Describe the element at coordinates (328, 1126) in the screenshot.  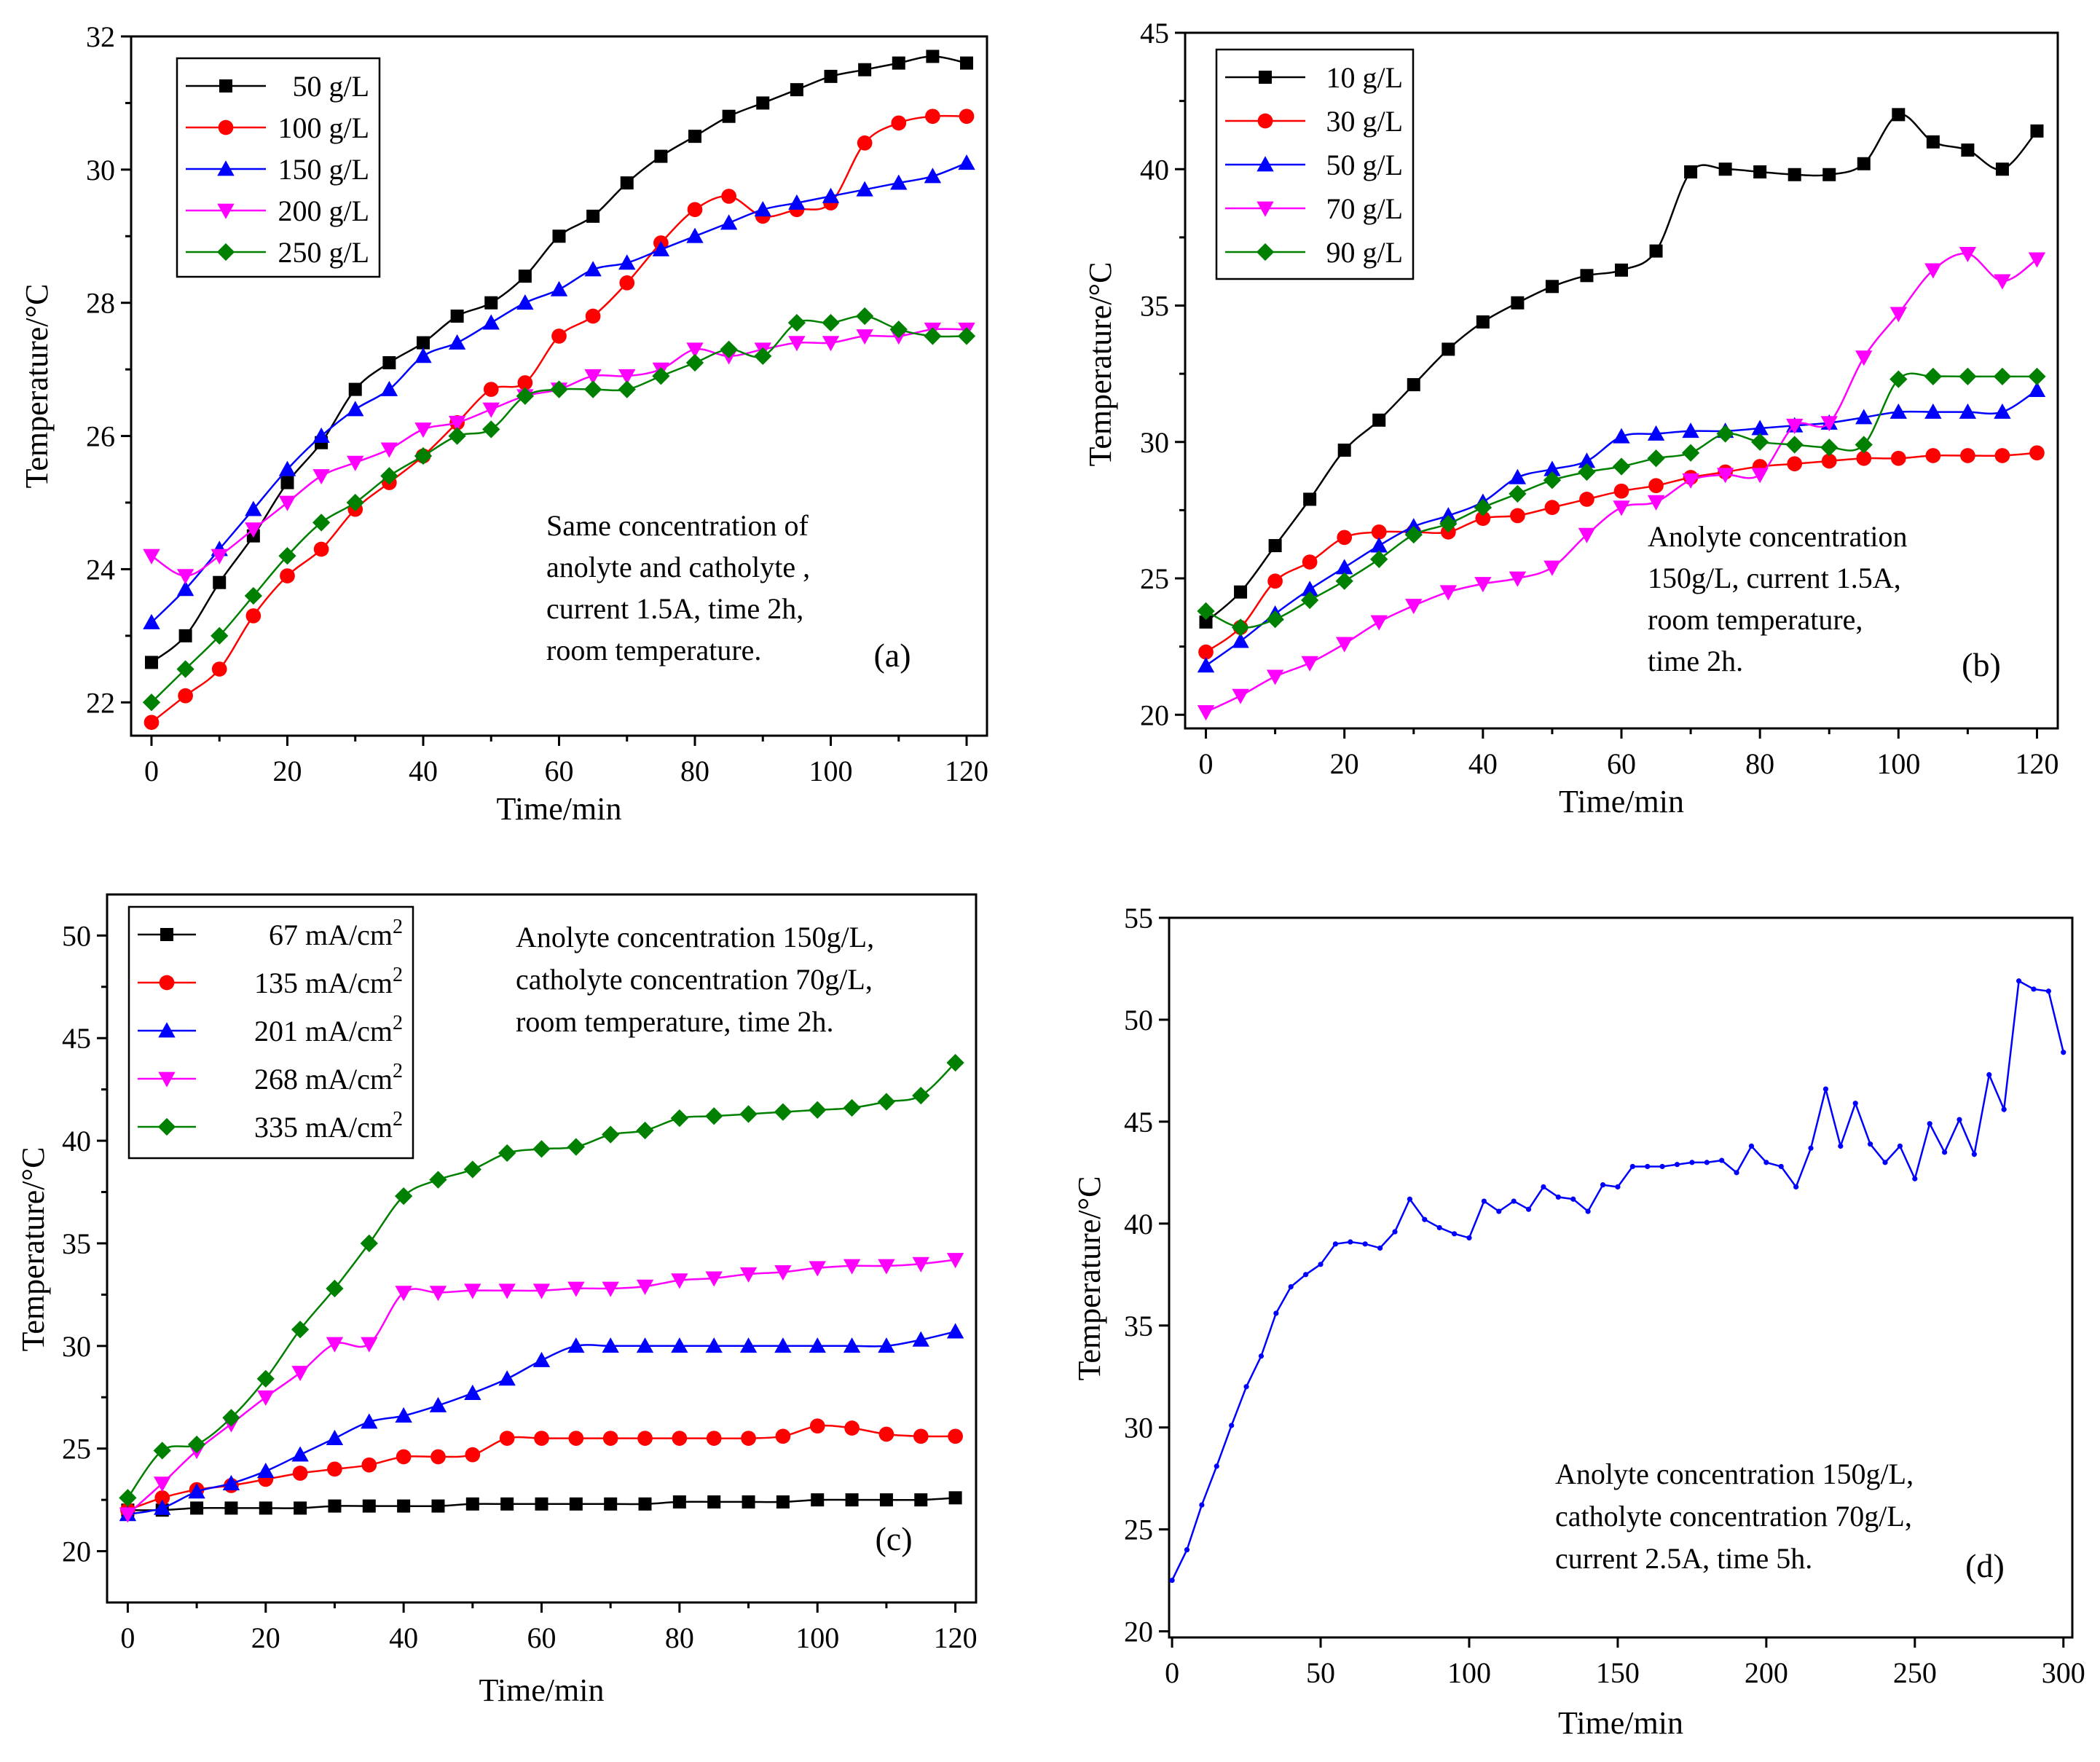
I see `legend-label: 335 mA/cm2` at that location.